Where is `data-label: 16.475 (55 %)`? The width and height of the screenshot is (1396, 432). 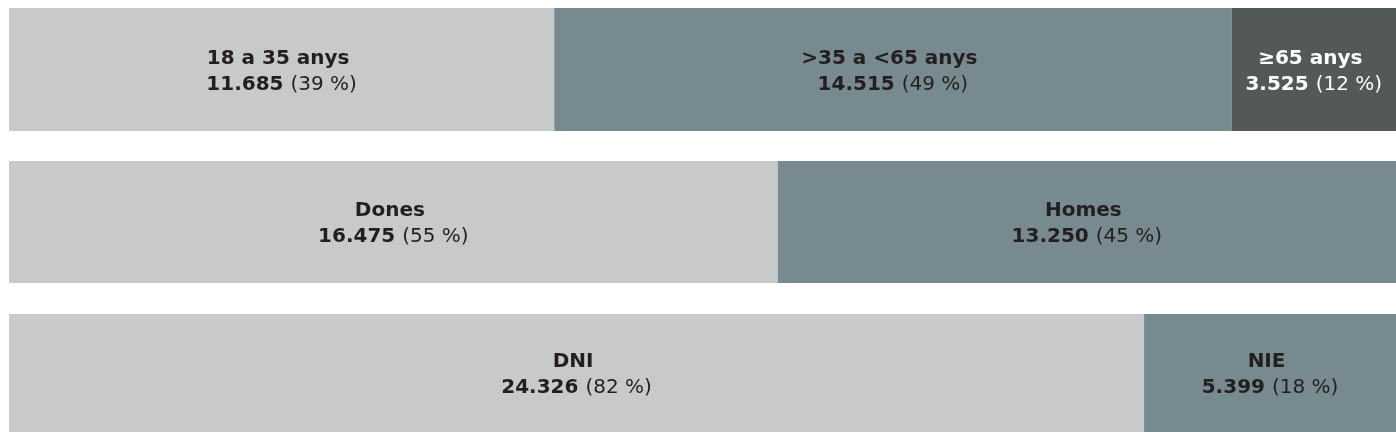
data-label: 16.475 (55 %) is located at coordinates (393, 235).